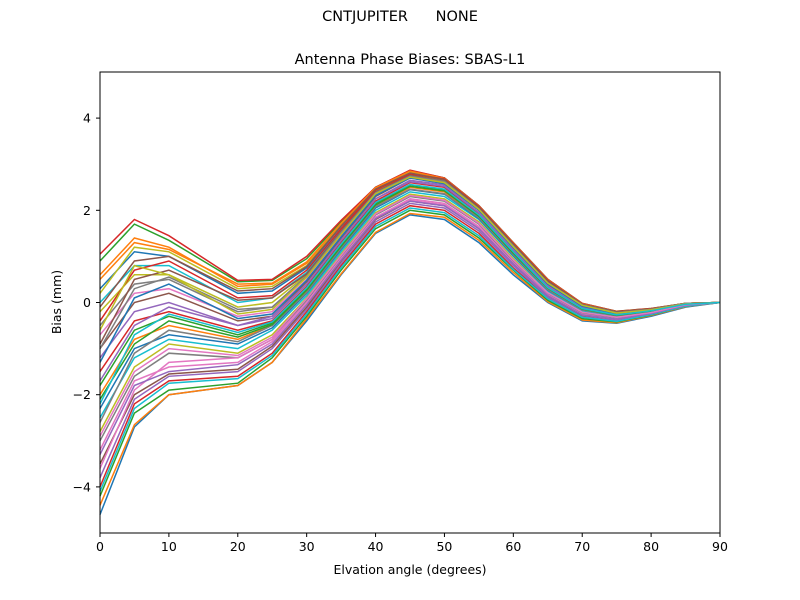  Describe the element at coordinates (582, 546) in the screenshot. I see `x-tick-label: 70` at that location.